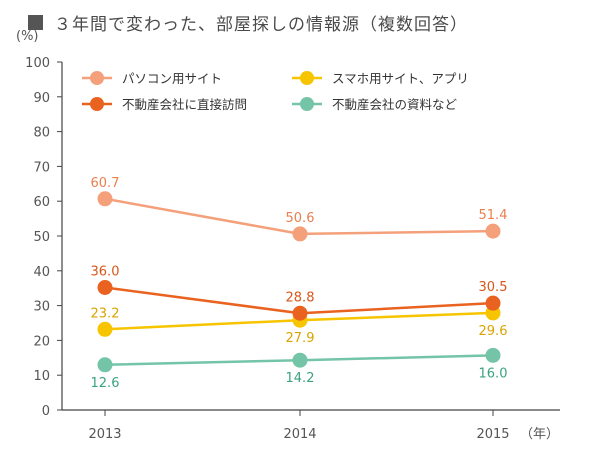 Image resolution: width=600 pixels, height=460 pixels. What do you see at coordinates (41, 98) in the screenshot?
I see `y-tick-label: 90` at bounding box center [41, 98].